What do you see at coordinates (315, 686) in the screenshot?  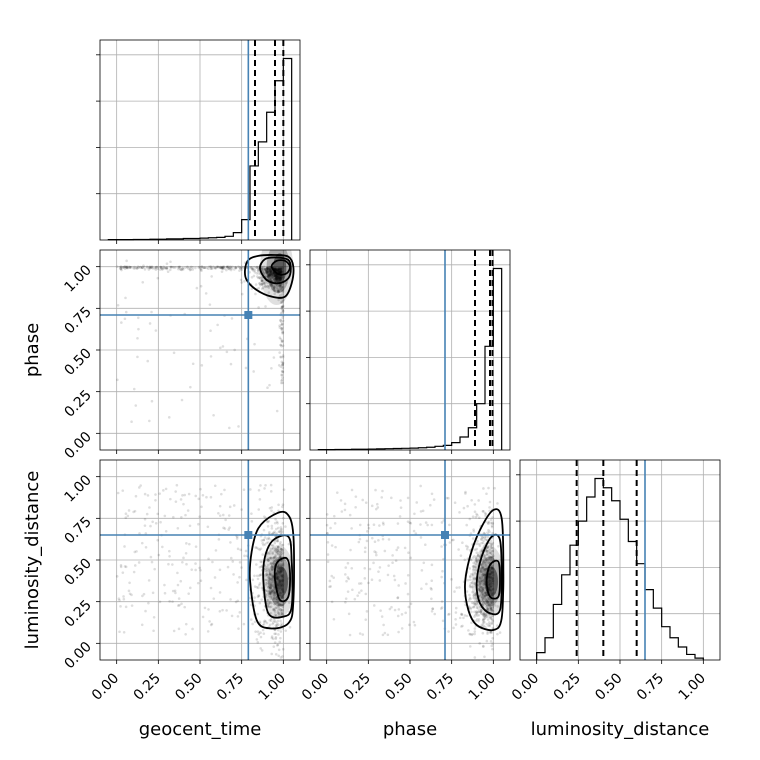 I see `x-tick-label: 0.00` at bounding box center [315, 686].